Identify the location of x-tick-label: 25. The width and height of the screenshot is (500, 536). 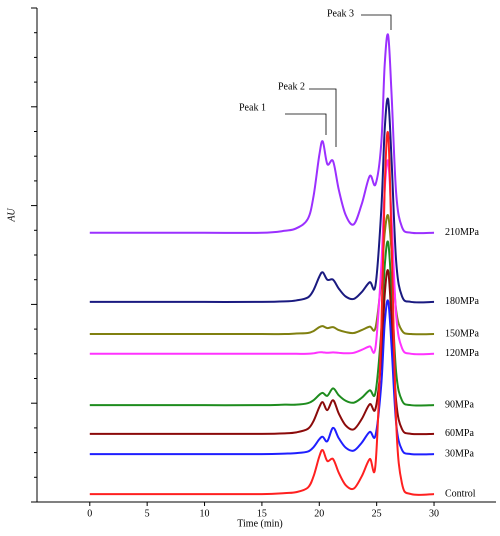
(377, 513).